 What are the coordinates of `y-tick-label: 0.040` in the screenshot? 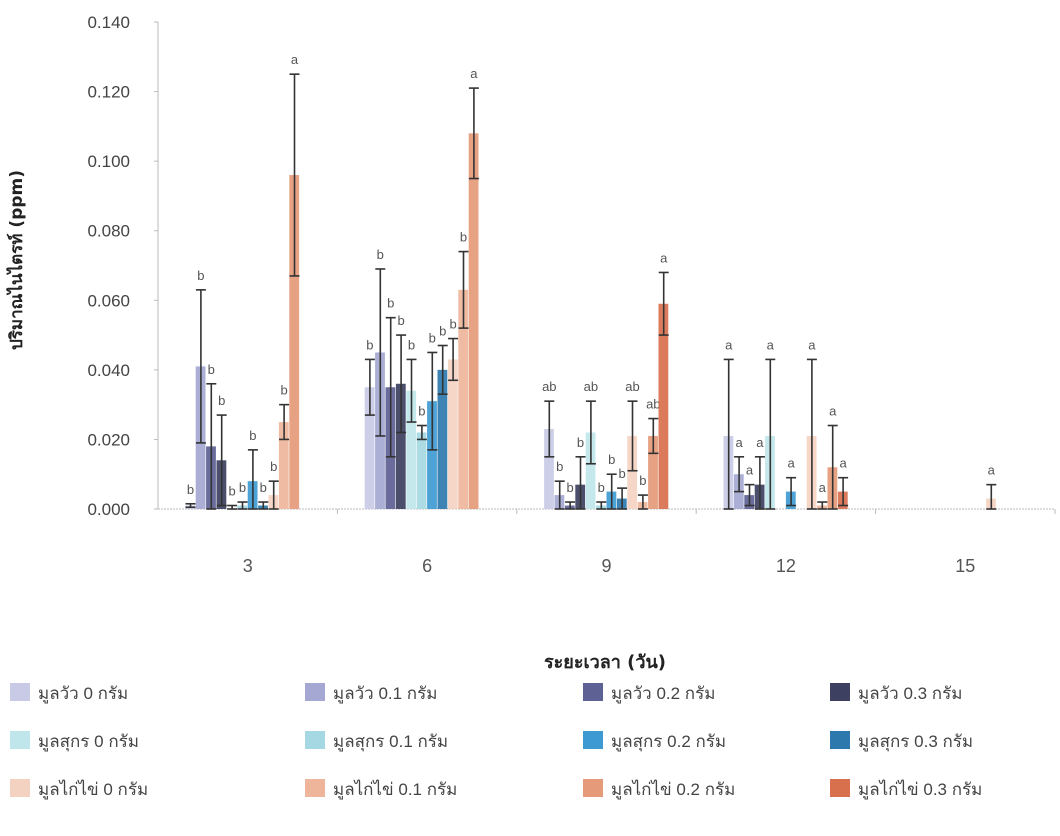 It's located at (108, 370).